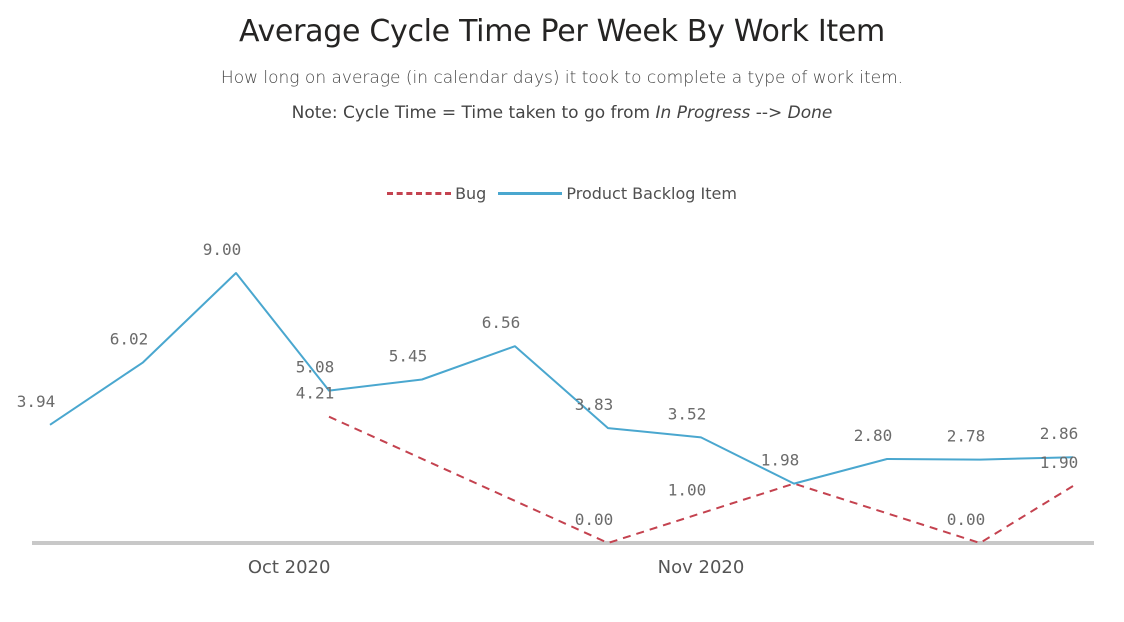  What do you see at coordinates (769, 113) in the screenshot?
I see `note-arrow: -->` at bounding box center [769, 113].